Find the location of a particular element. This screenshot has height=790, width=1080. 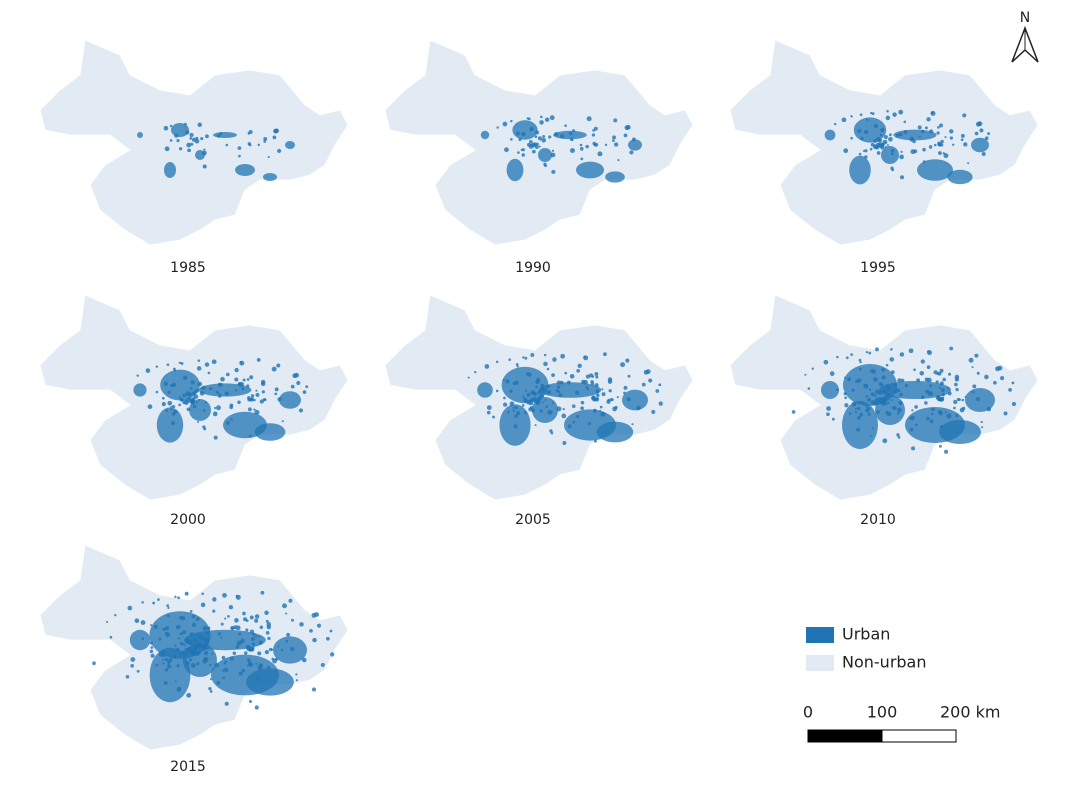

region is located at coordinates (539, 142).